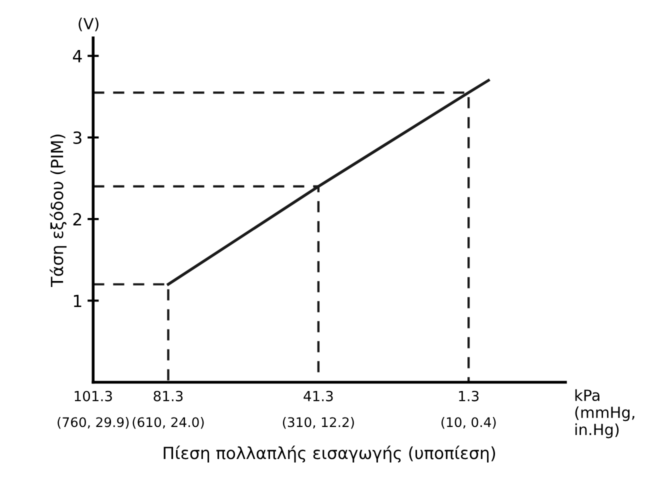  Describe the element at coordinates (469, 396) in the screenshot. I see `x-tick-label: 1.3` at that location.